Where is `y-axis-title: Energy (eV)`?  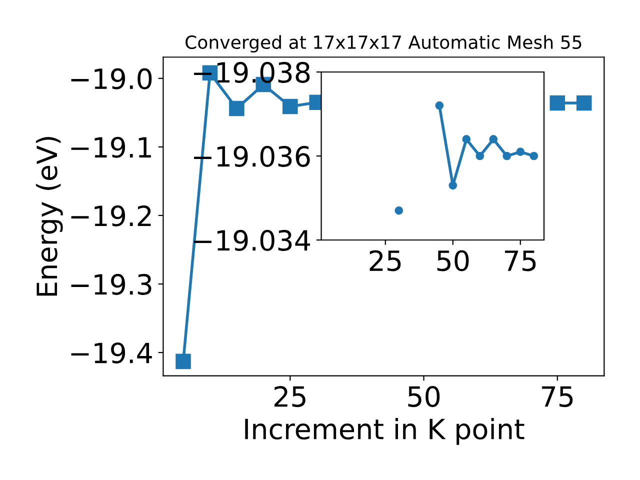
y-axis-title: Energy (eV) is located at coordinates (49, 216).